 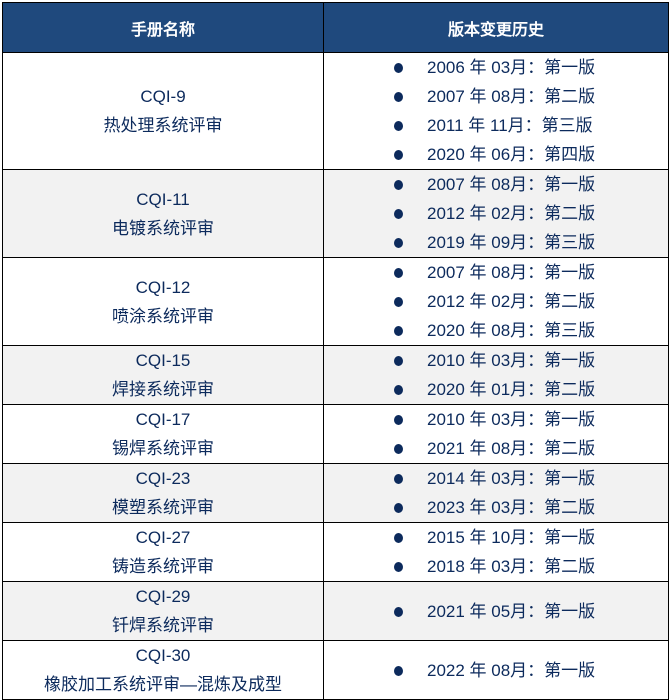 What do you see at coordinates (511, 389) in the screenshot?
I see `version-text: 2020 年 01月：第二版` at bounding box center [511, 389].